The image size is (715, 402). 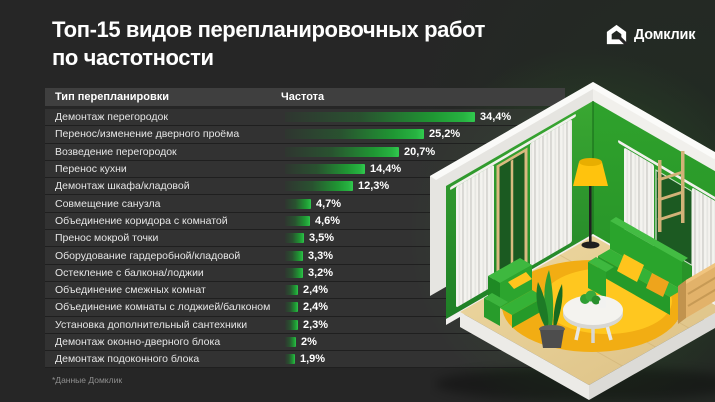 I want to click on armchair-pillow, so click(x=520, y=280).